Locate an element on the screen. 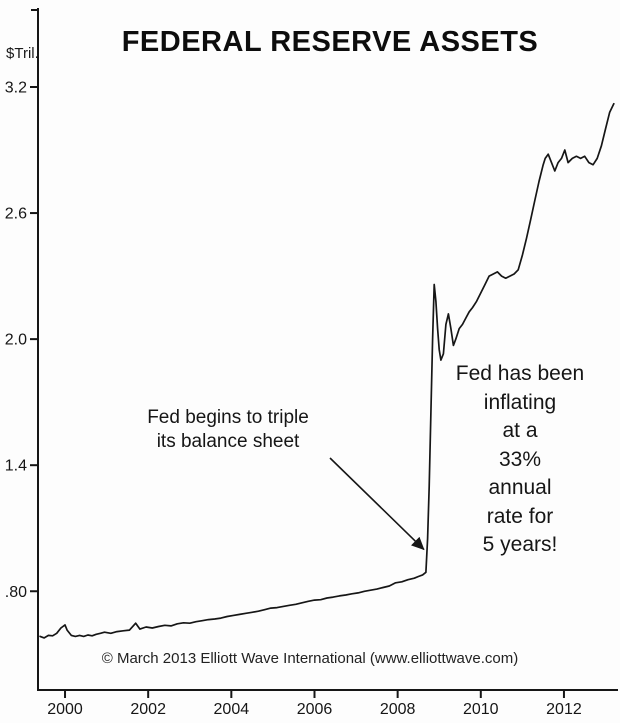 This screenshot has width=620, height=723. y-axis-unit-label: $Tril. is located at coordinates (22, 53).